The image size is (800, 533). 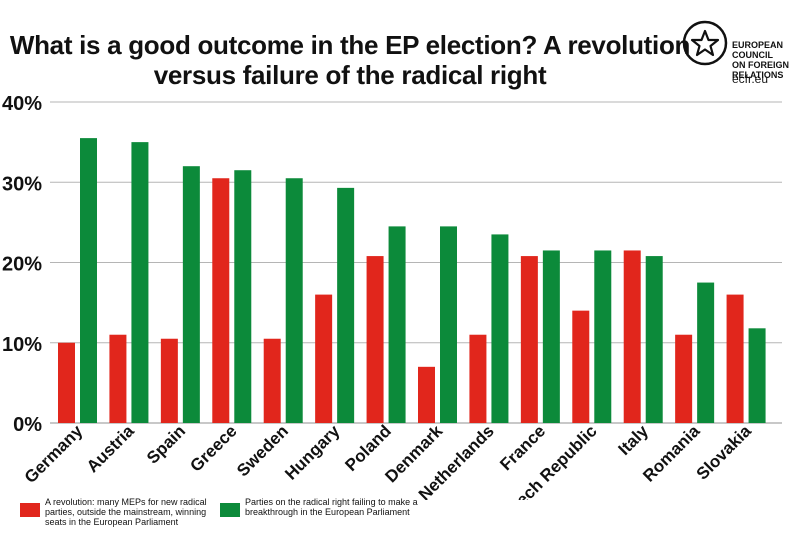 I want to click on x-tick-label: Austria, so click(x=110, y=448).